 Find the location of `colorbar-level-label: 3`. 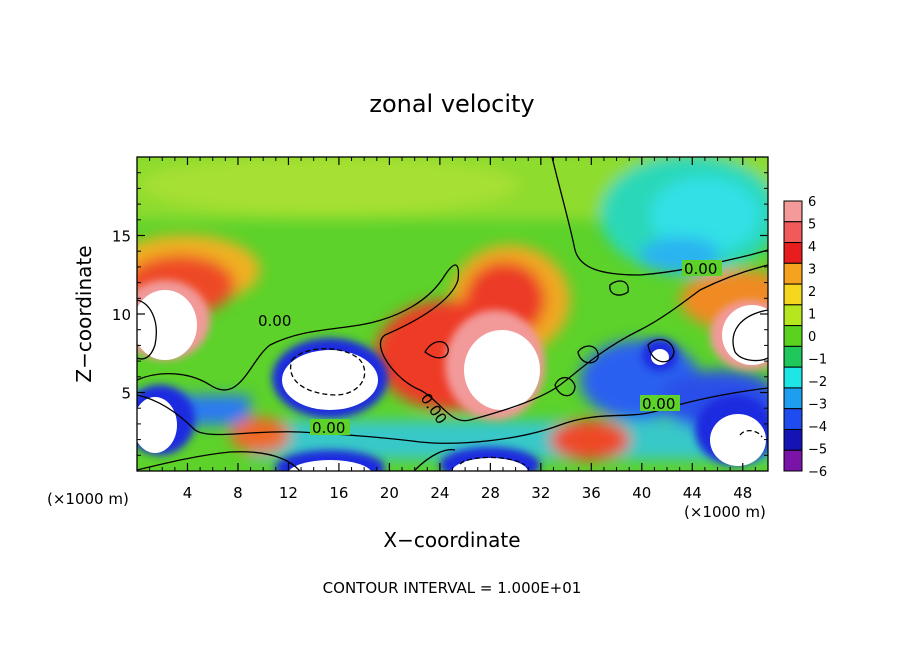

colorbar-level-label: 3 is located at coordinates (812, 270).